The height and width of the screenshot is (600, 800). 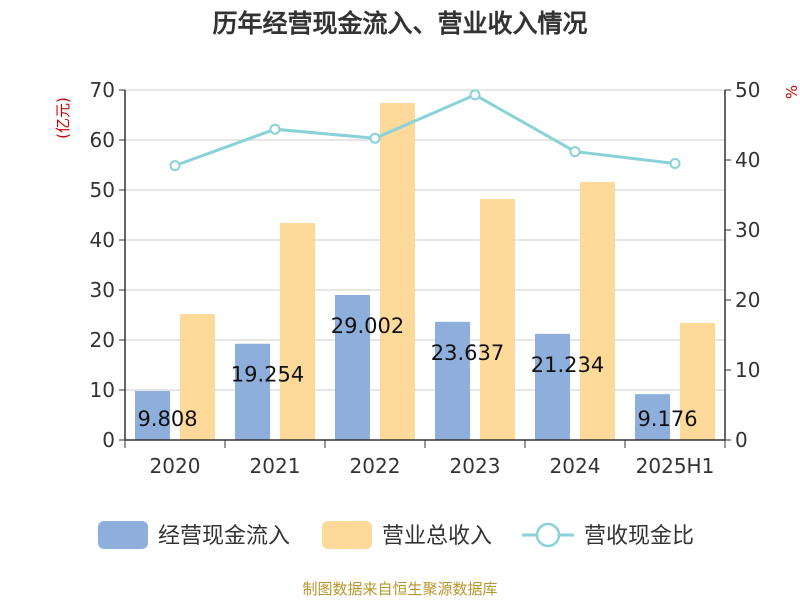 I want to click on x-tick-label-2020: 2020, so click(x=175, y=466).